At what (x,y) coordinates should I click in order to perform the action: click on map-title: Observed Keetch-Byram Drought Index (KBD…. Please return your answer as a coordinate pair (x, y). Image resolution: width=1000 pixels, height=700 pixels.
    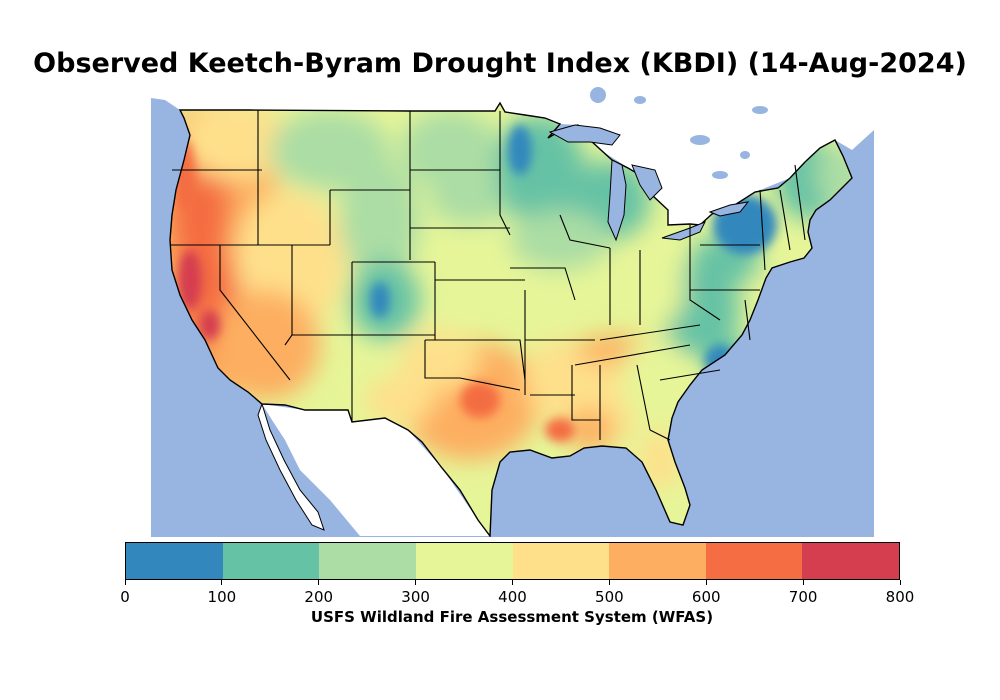
    Looking at the image, I should click on (500, 63).